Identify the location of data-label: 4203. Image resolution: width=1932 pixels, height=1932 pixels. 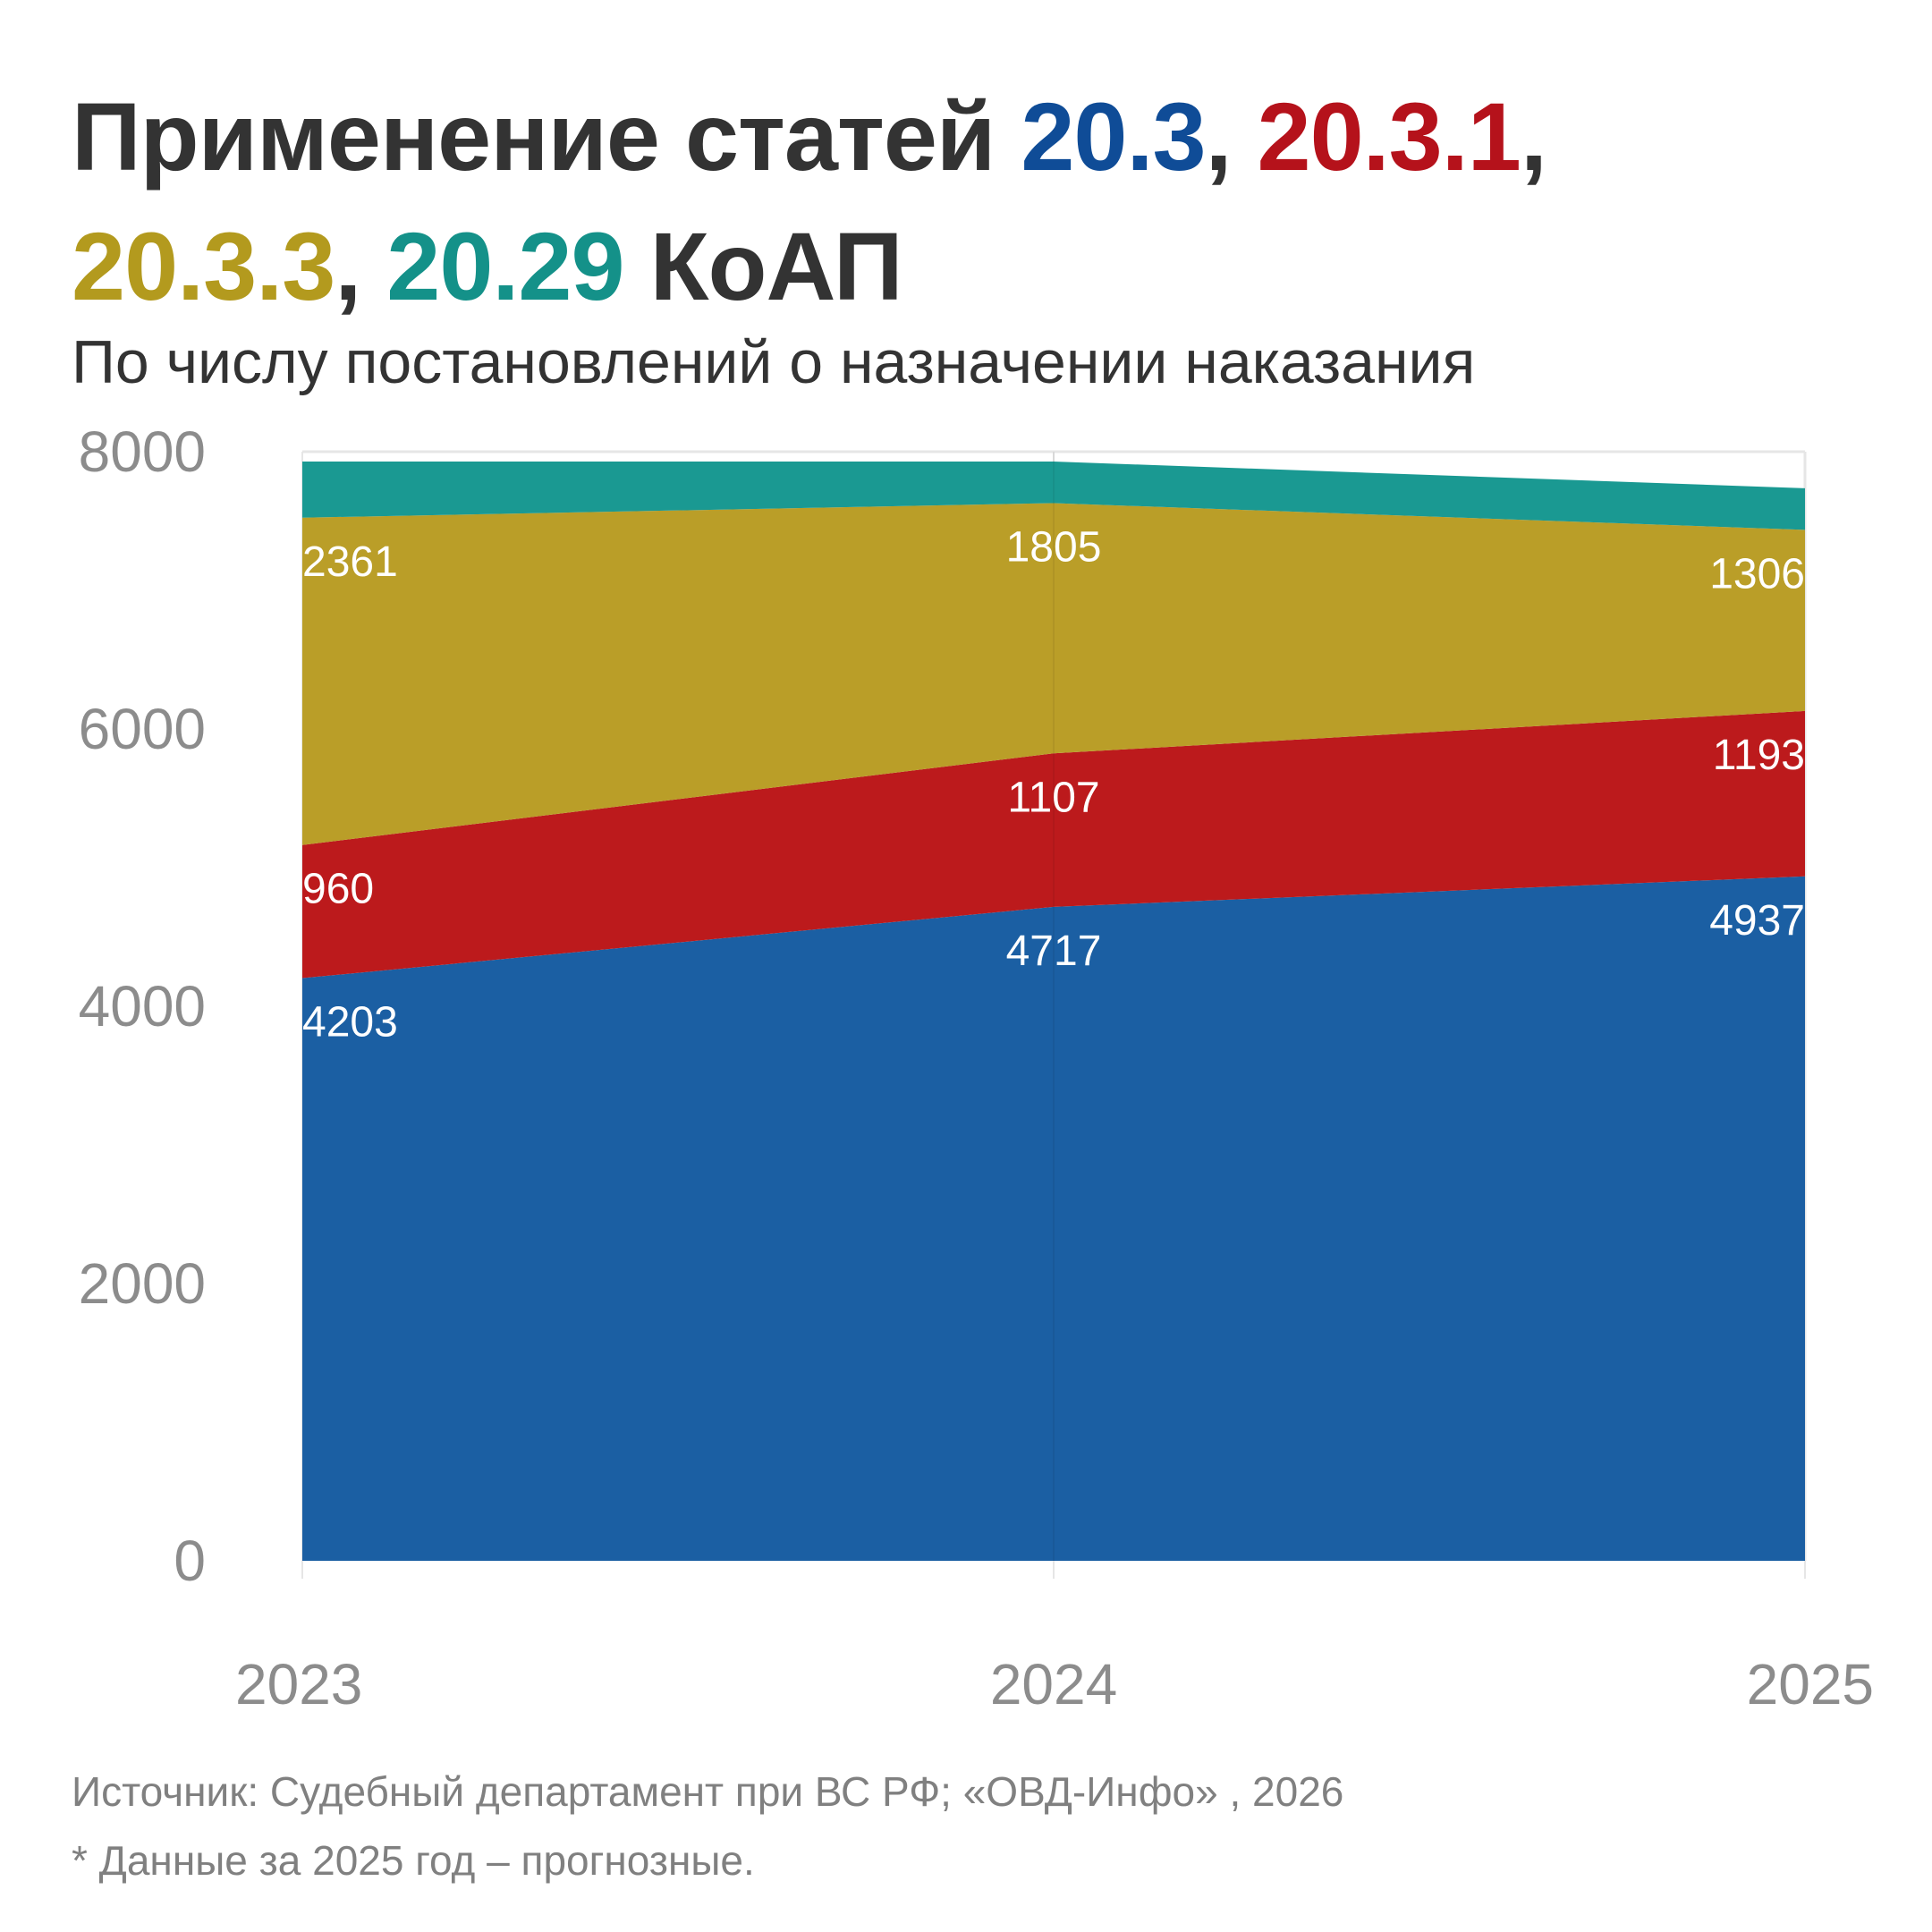
(350, 1022).